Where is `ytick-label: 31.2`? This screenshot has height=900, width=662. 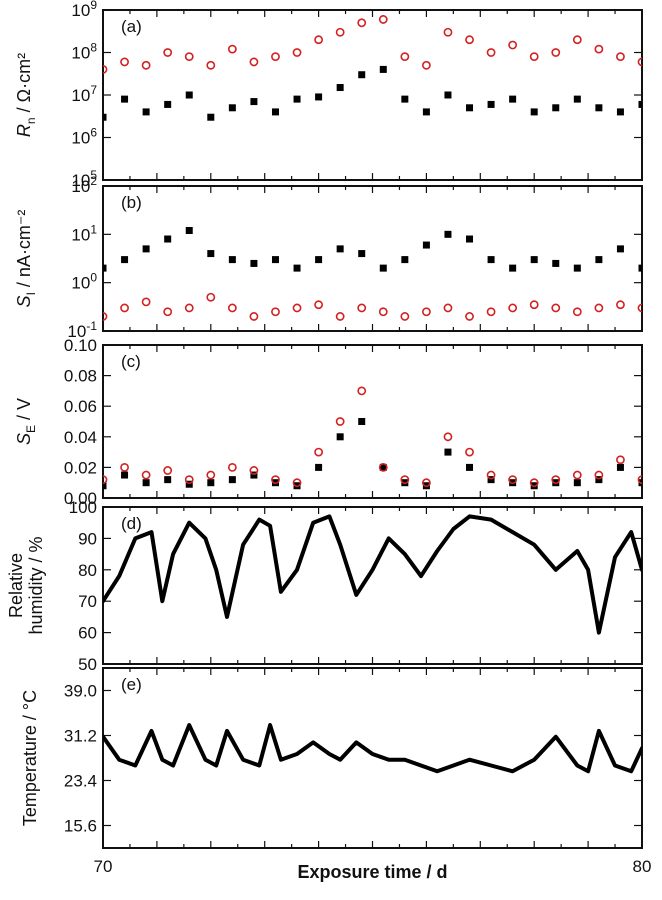 ytick-label: 31.2 is located at coordinates (80, 736).